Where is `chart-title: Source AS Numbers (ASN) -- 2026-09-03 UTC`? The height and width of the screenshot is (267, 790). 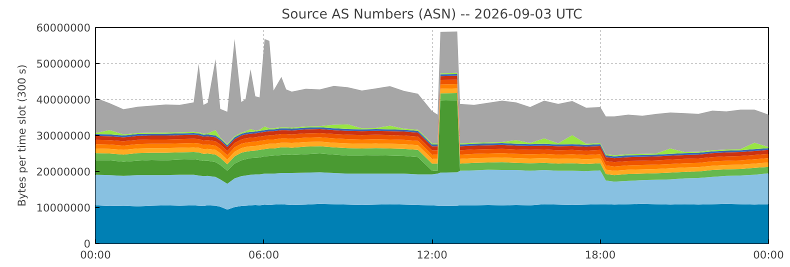
chart-title: Source AS Numbers (ASN) -- 2026-09-03 UTC is located at coordinates (432, 15).